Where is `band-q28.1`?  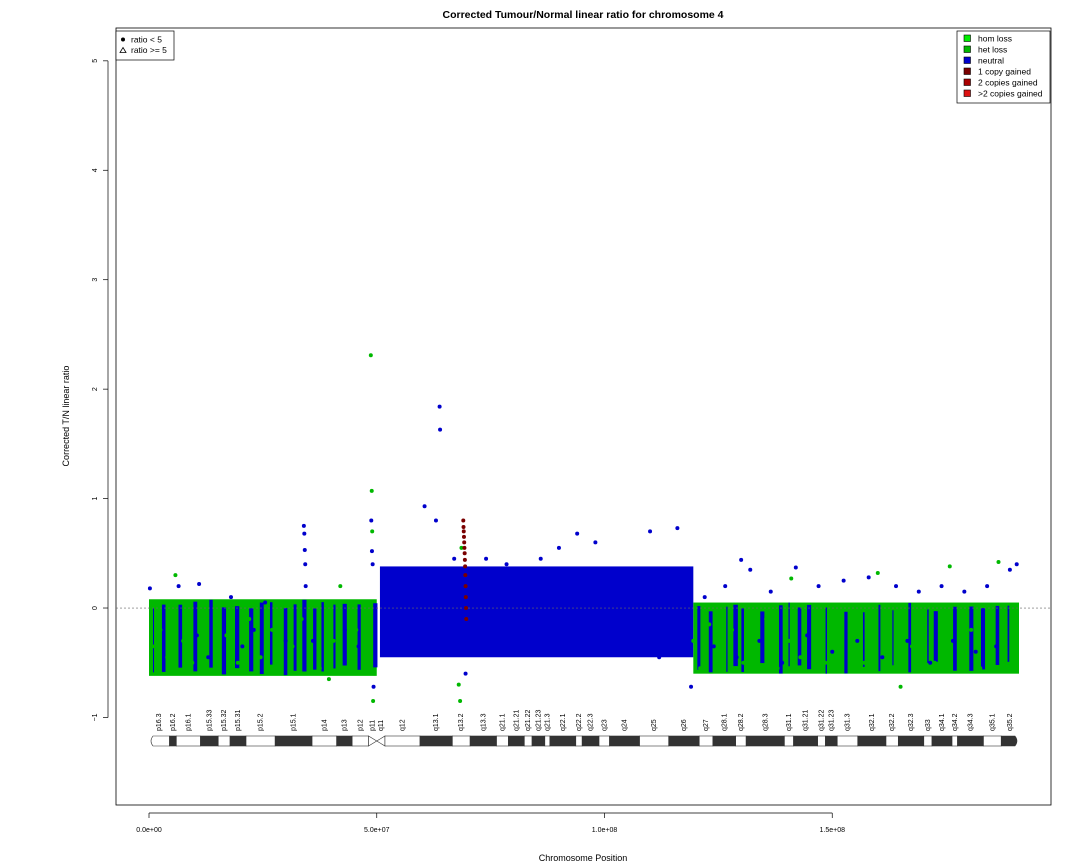 band-q28.1 is located at coordinates (724, 741).